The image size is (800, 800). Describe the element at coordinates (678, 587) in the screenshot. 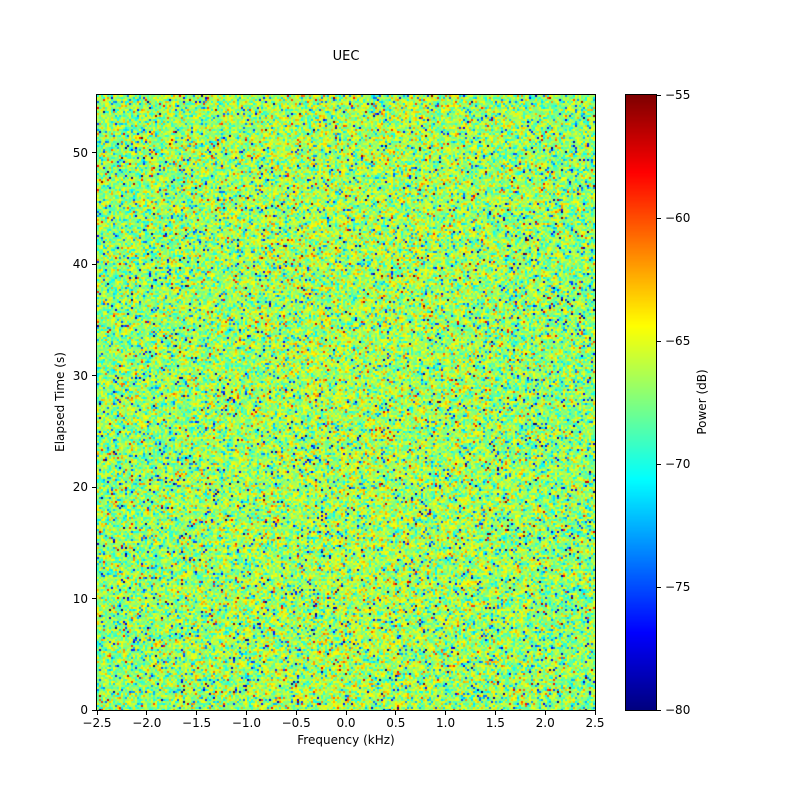

I see `colorbar-tick-label: −75` at that location.